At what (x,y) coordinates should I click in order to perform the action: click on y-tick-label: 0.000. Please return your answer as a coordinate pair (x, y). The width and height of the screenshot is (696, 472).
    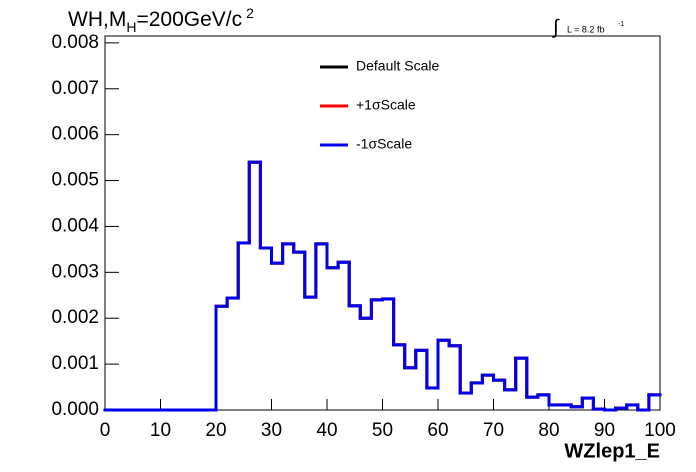
    Looking at the image, I should click on (75, 409).